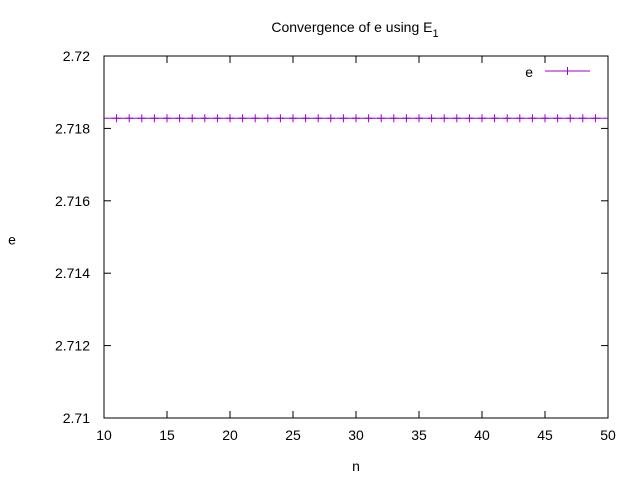 The width and height of the screenshot is (640, 480). I want to click on y-tick-label: 2.714, so click(72, 273).